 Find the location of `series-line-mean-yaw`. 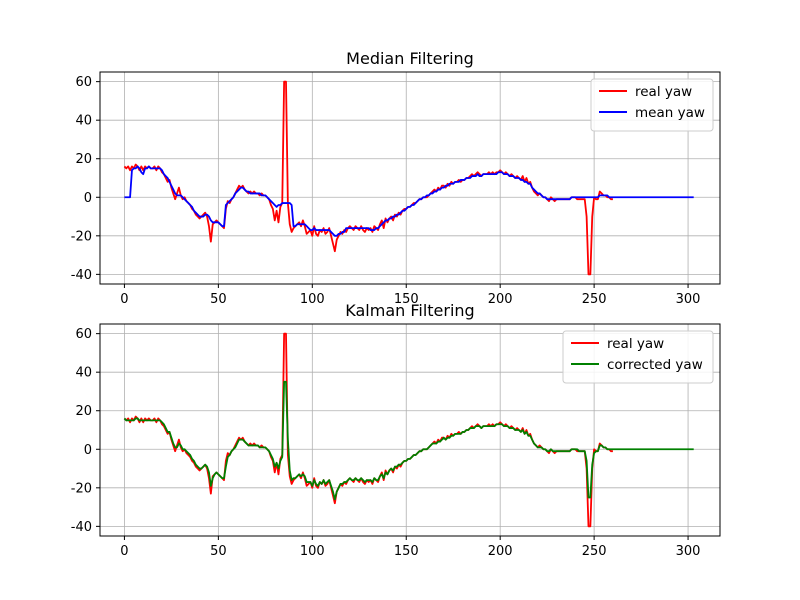

series-line-mean-yaw is located at coordinates (409, 201).